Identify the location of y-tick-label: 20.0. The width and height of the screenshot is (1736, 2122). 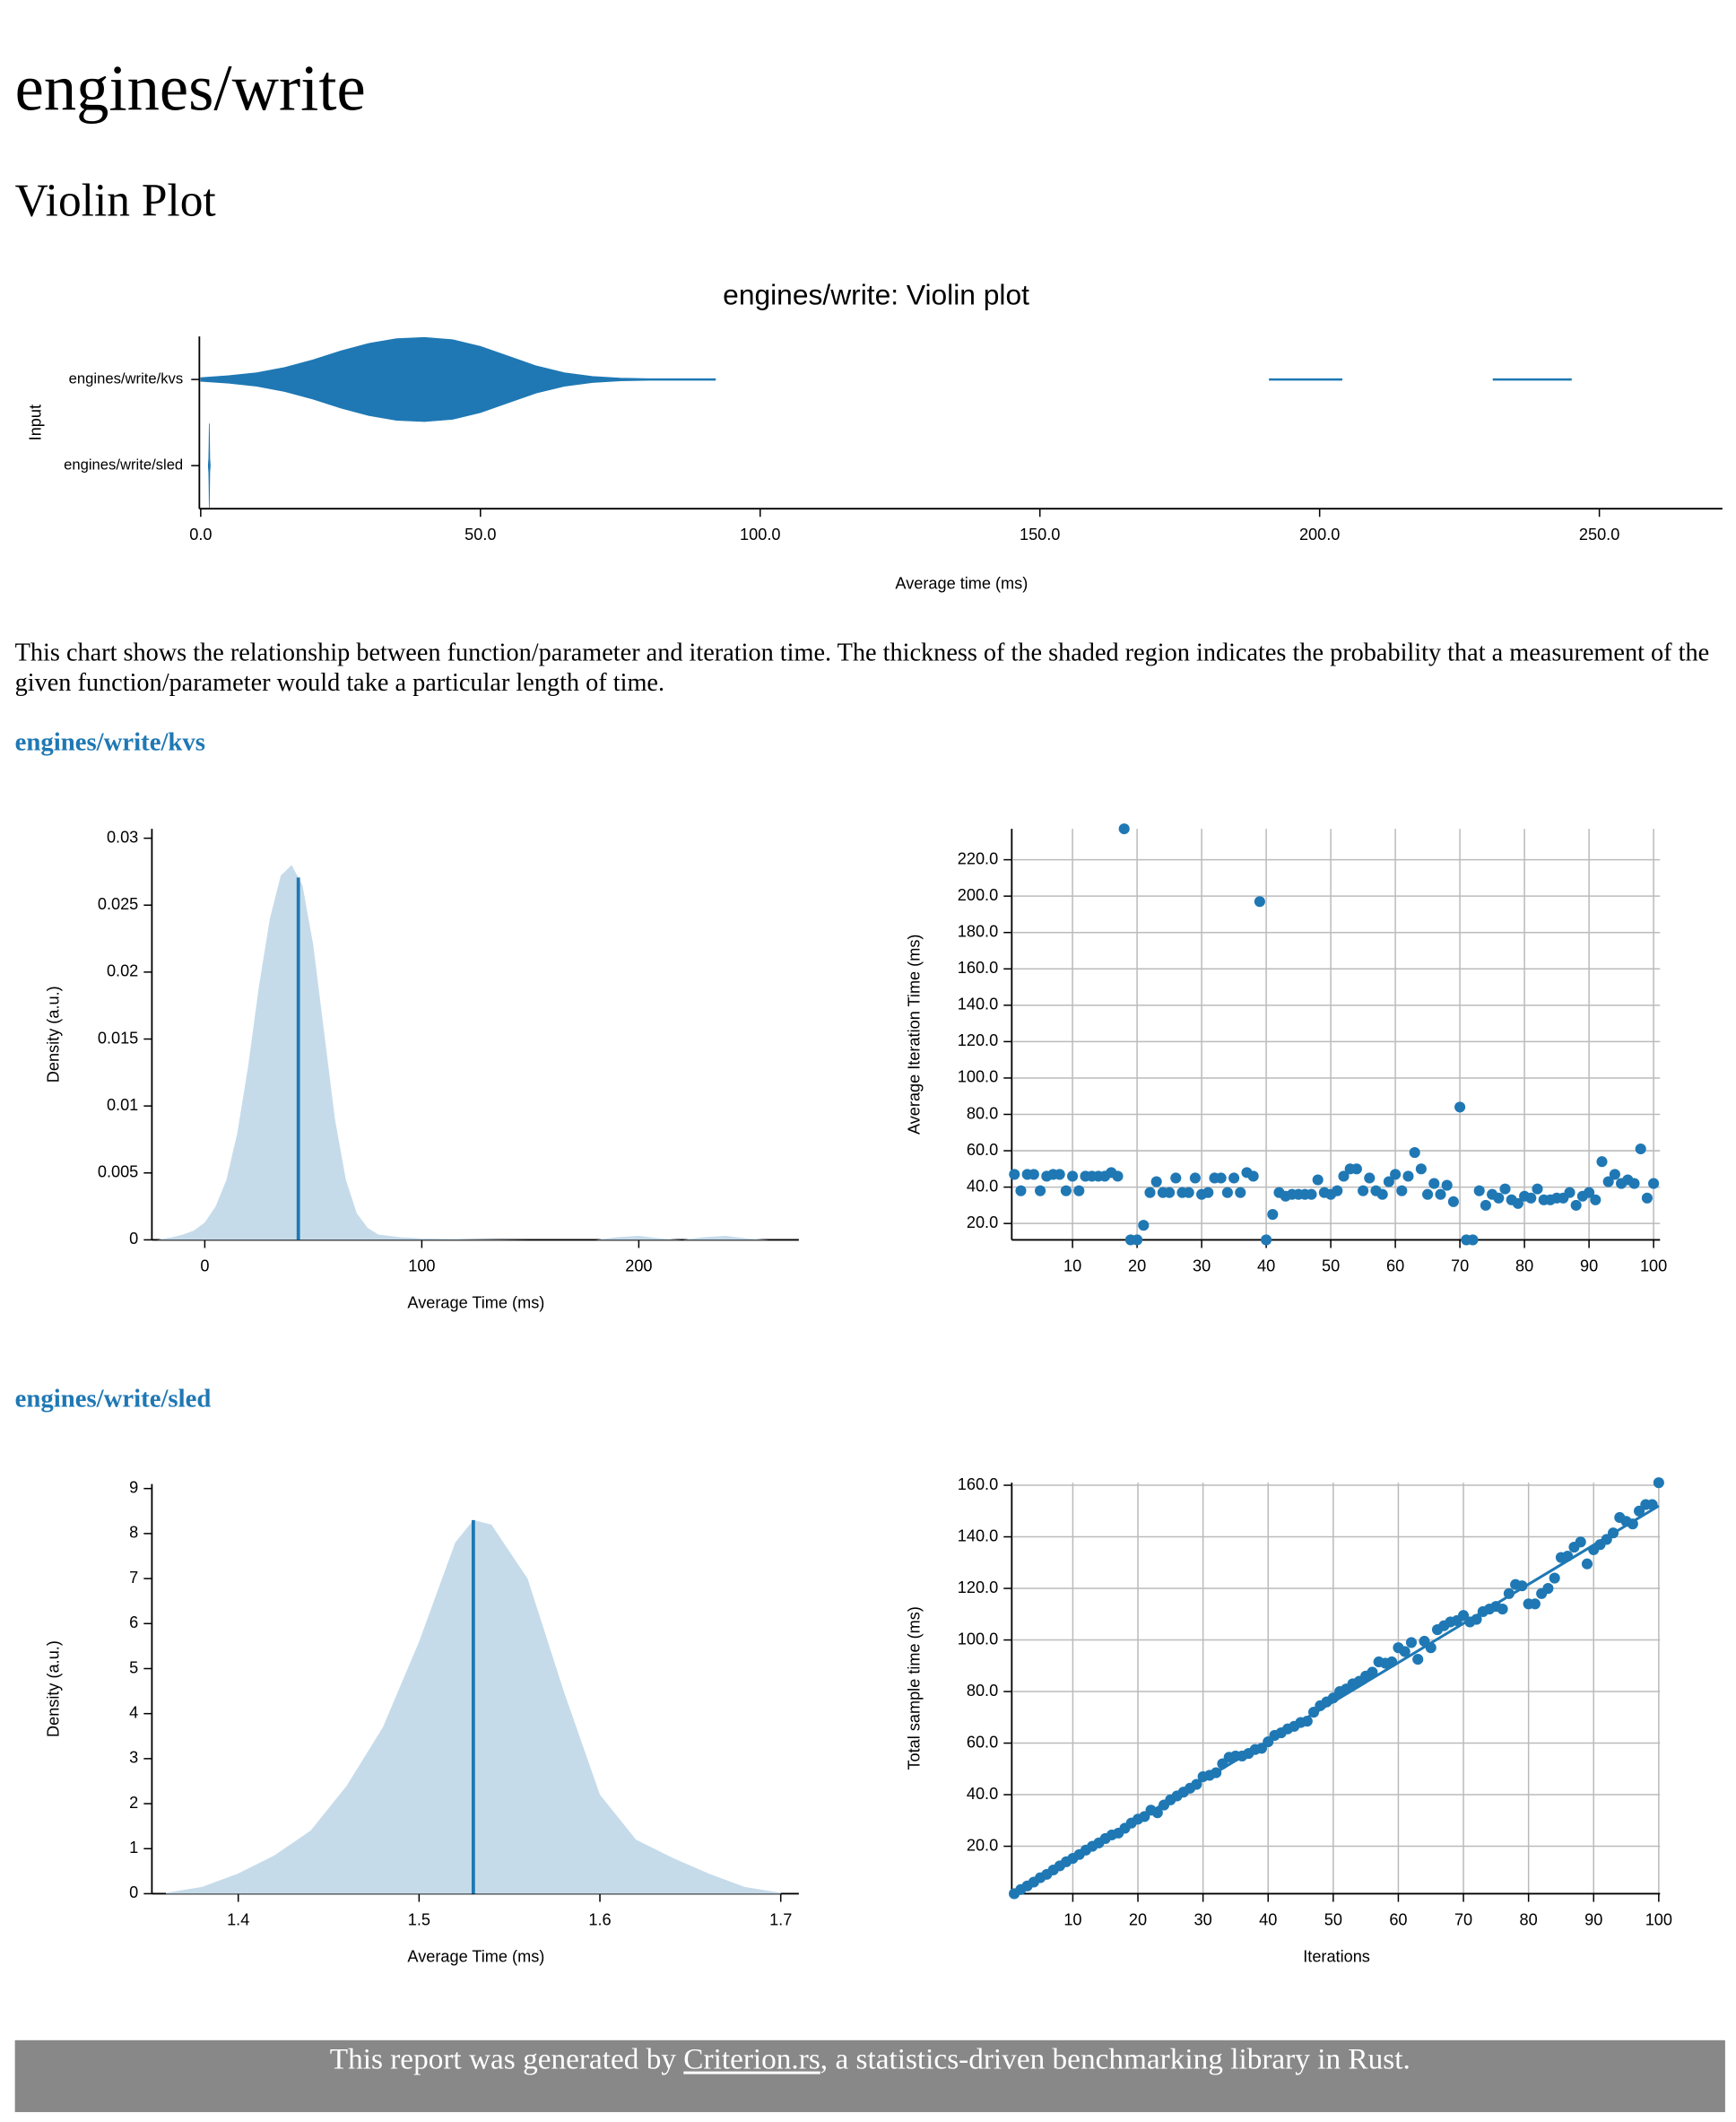
(983, 1845).